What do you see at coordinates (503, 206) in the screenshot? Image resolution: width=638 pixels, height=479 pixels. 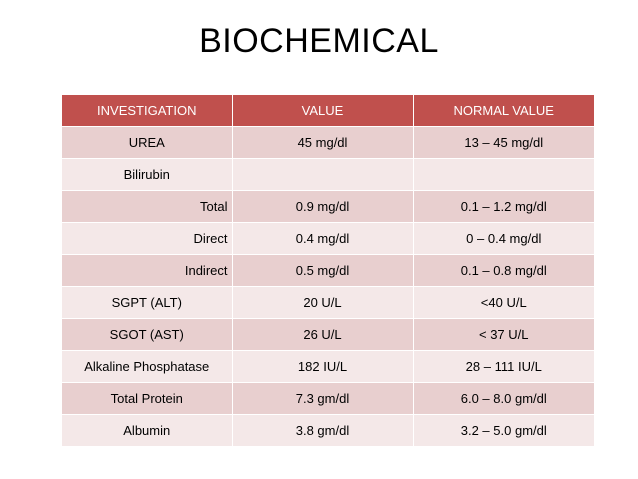 I see `normal-value-cell: 0.1 – 1.2 mg/dl` at bounding box center [503, 206].